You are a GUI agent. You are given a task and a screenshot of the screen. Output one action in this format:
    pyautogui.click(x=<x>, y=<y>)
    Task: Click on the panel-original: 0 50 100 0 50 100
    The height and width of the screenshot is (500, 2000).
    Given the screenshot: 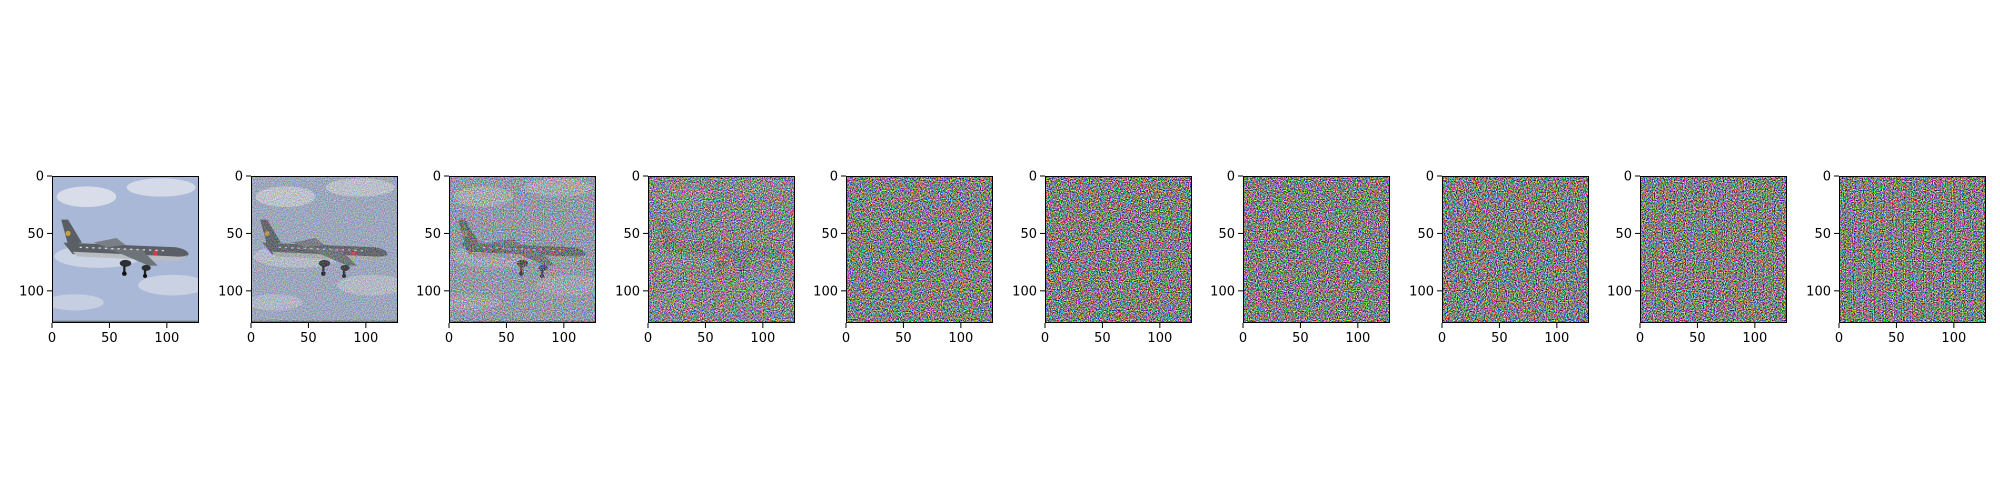 What is the action you would take?
    pyautogui.click(x=109, y=258)
    